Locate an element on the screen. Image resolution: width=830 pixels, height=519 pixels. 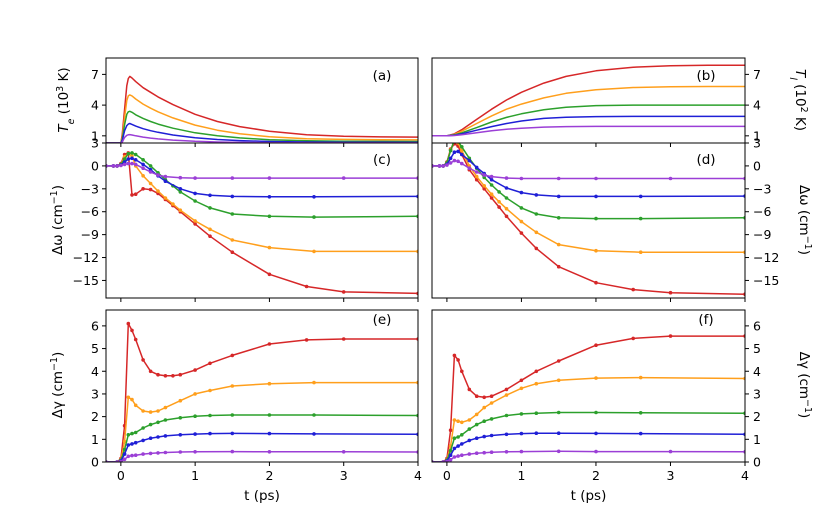
panel-b: 1 4 7 (b) Tl (102 K) is located at coordinates (620, 102).